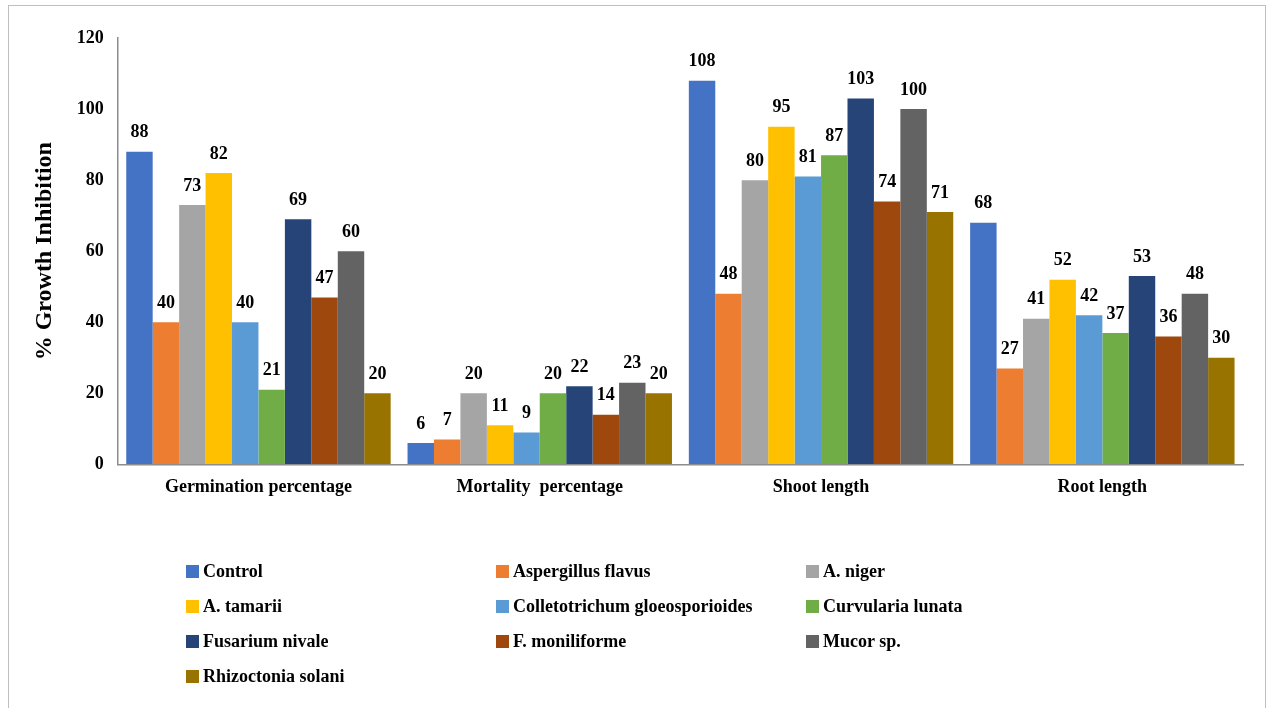 Image resolution: width=1273 pixels, height=708 pixels. I want to click on legend-label: Fusarium nivale, so click(266, 641).